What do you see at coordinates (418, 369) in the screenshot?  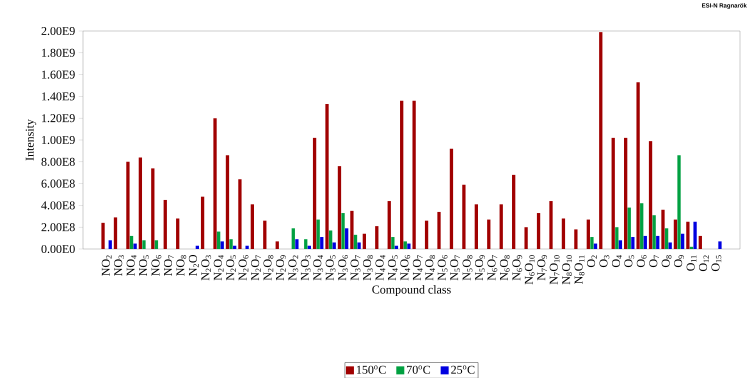 I see `legend-label: 70$^{o}$C` at bounding box center [418, 369].